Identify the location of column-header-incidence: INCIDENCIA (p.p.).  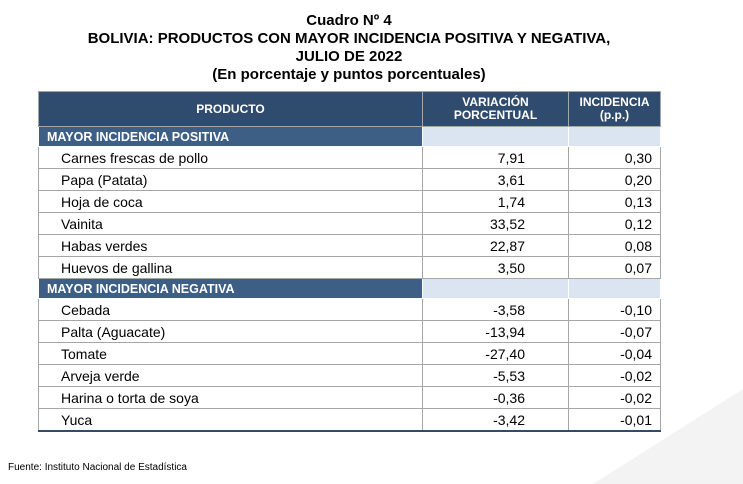
(614, 109).